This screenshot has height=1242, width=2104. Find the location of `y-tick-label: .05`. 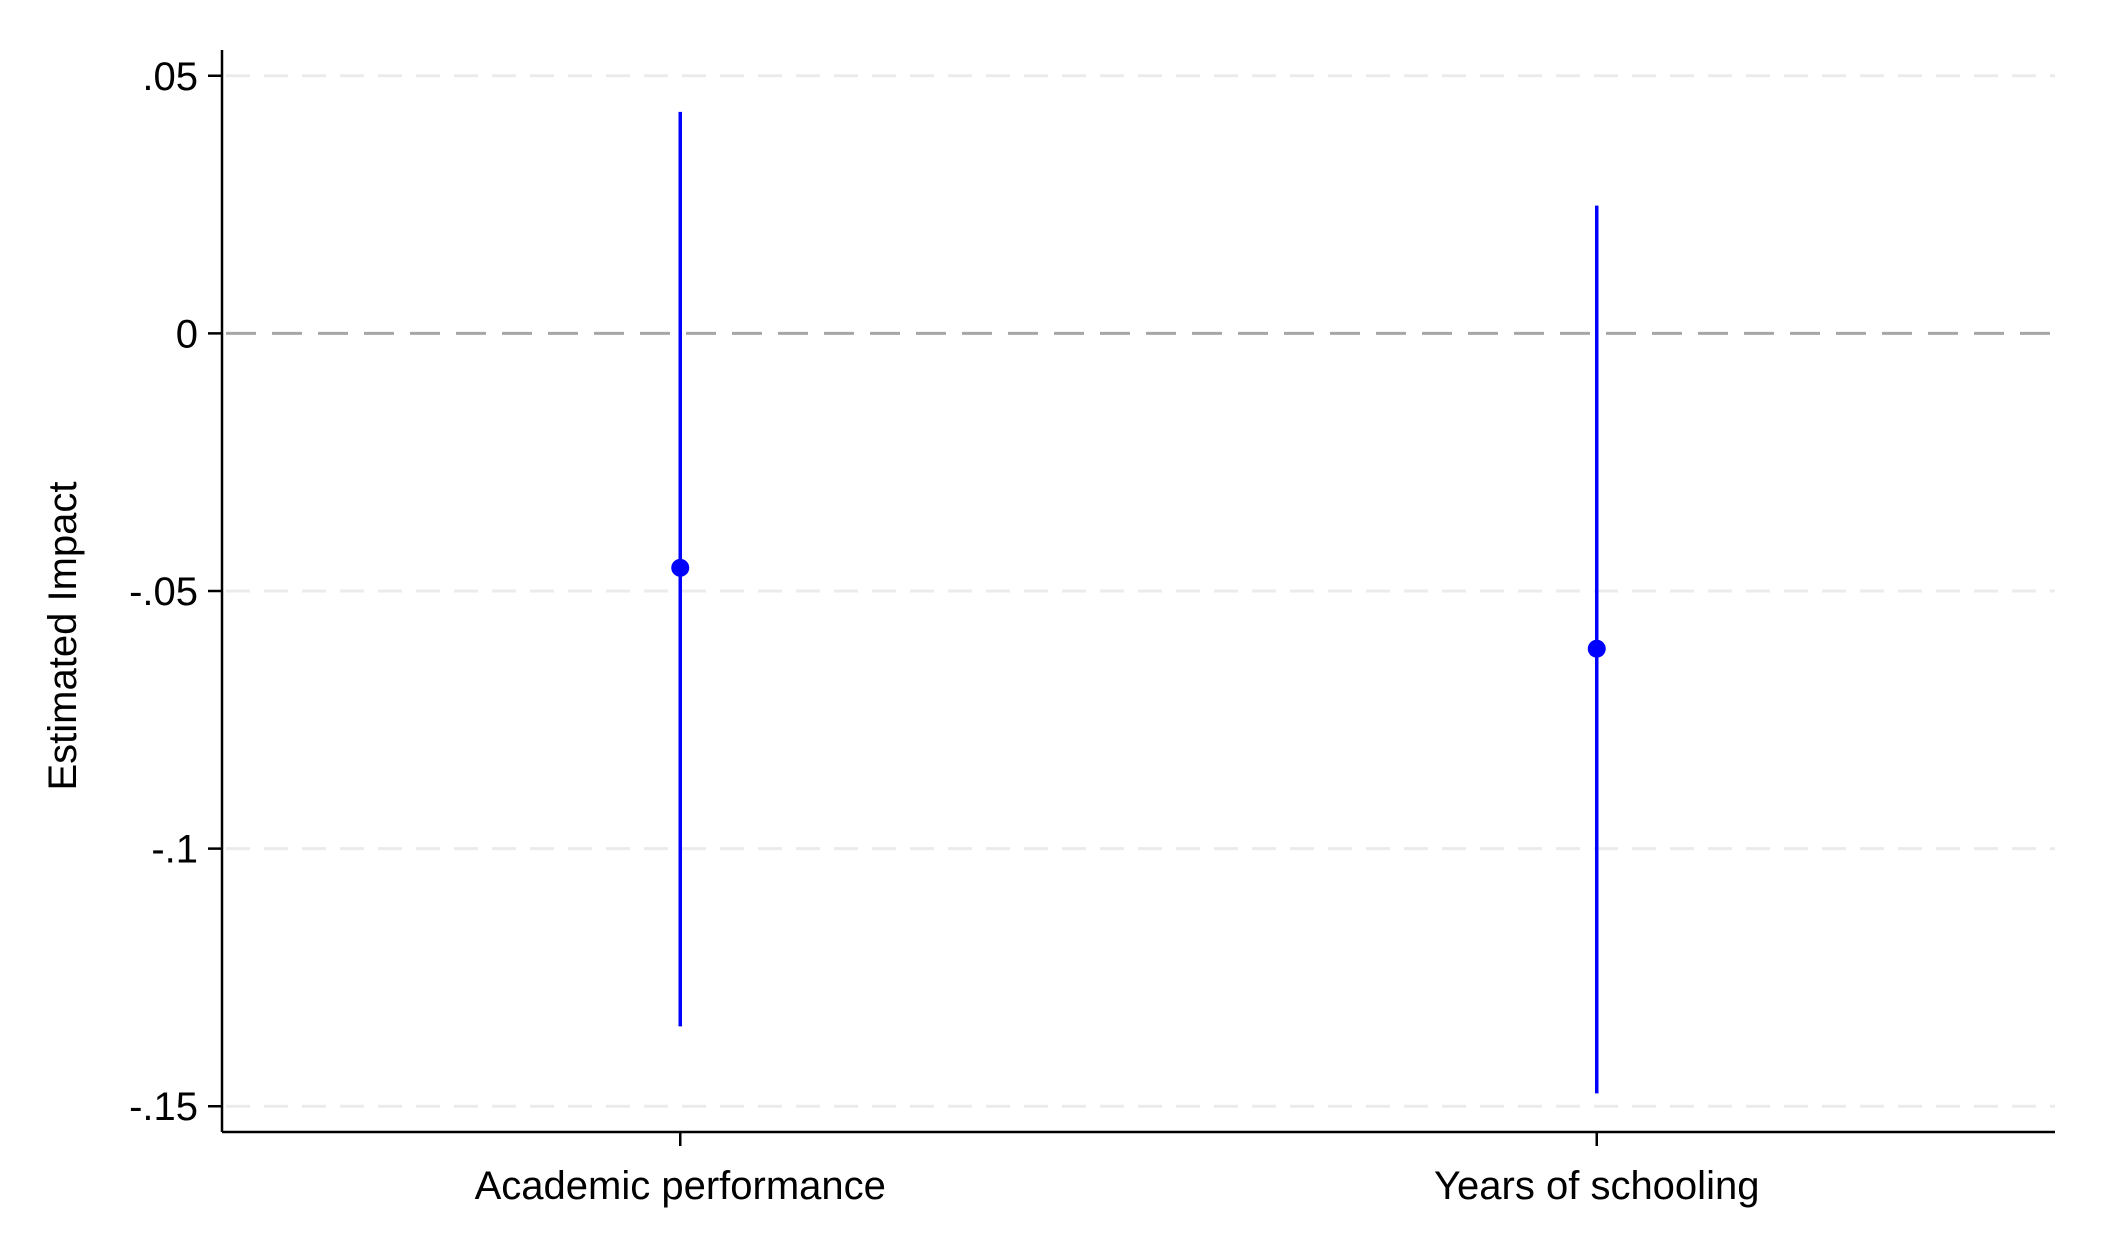

y-tick-label: .05 is located at coordinates (170, 77).